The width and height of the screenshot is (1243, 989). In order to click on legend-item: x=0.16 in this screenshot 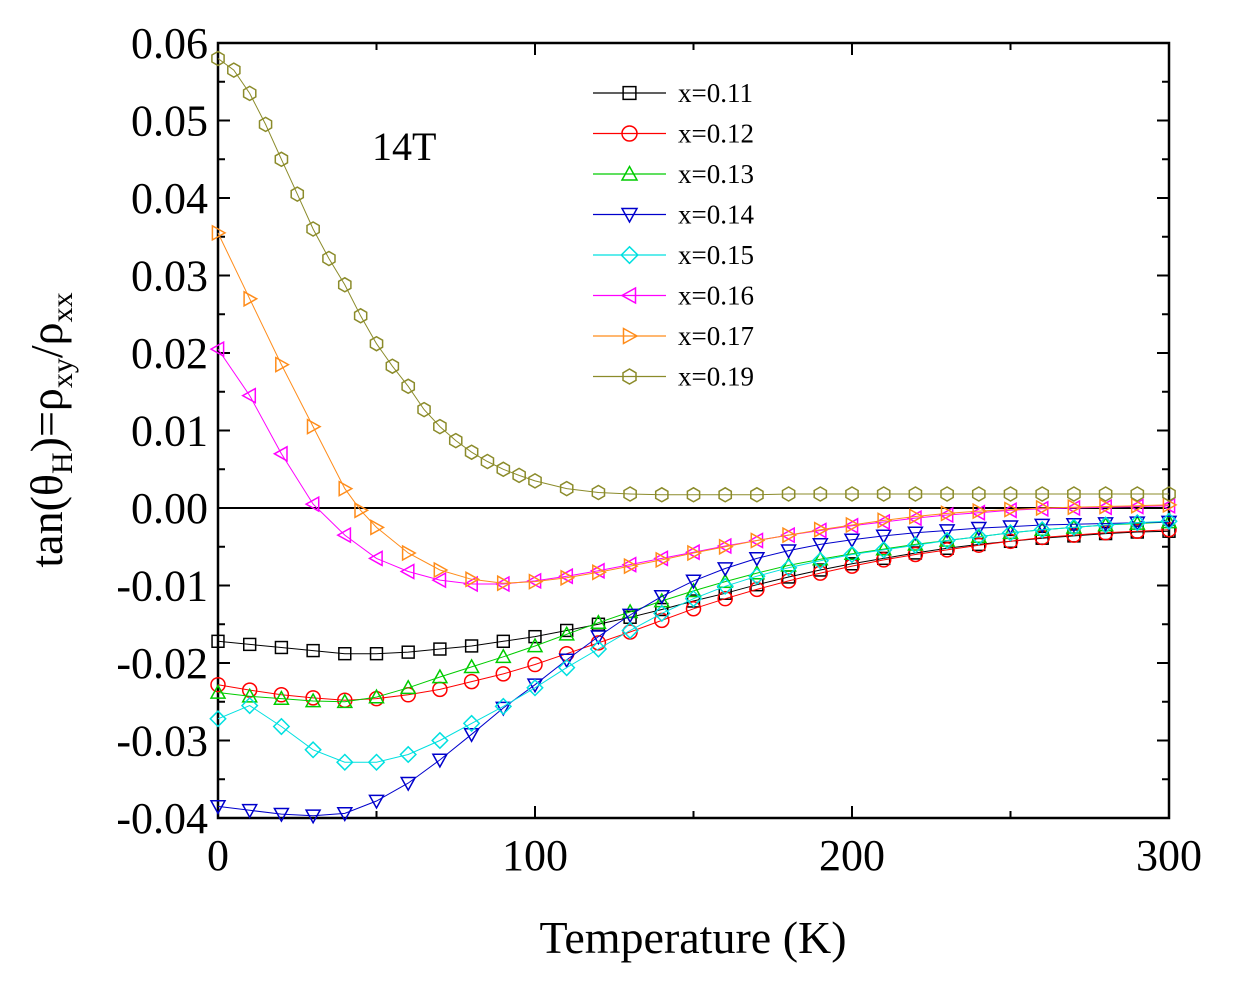, I will do `click(673, 296)`.